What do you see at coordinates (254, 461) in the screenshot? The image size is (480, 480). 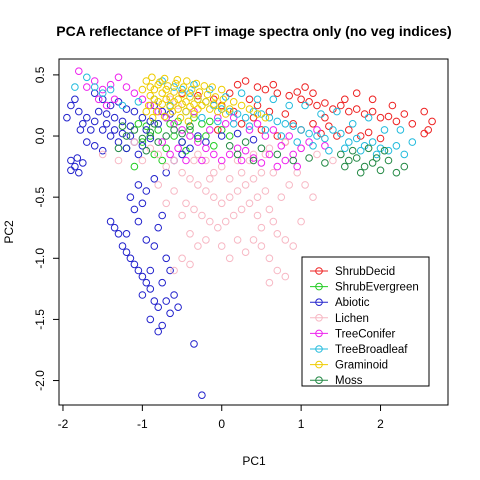 I see `x-axis-label: PC1` at bounding box center [254, 461].